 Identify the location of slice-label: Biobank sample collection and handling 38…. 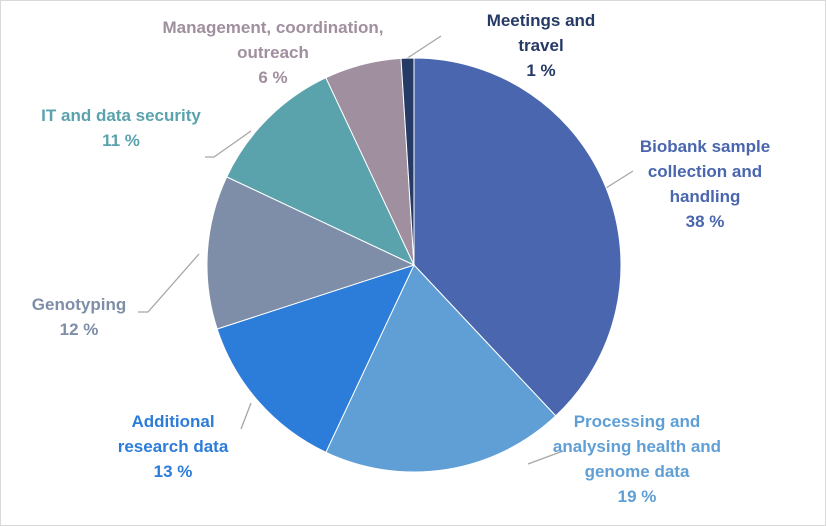
(705, 184).